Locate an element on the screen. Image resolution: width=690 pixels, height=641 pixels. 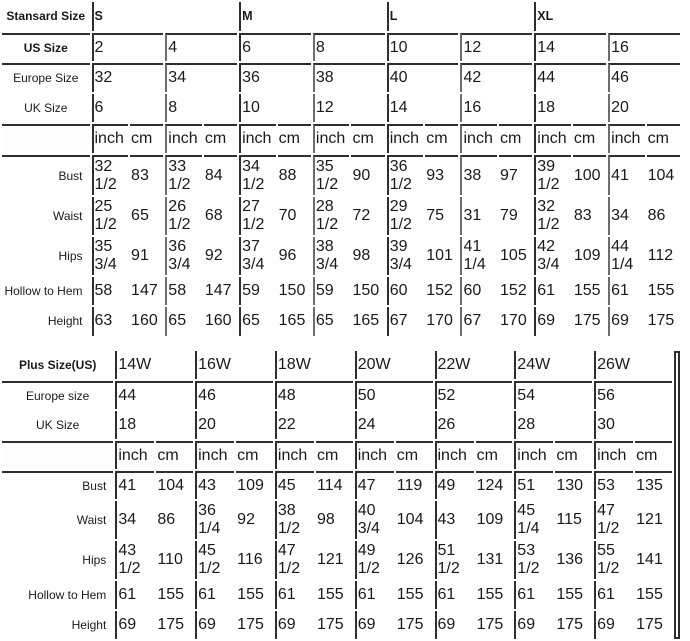
table-cell: 45 is located at coordinates (294, 484).